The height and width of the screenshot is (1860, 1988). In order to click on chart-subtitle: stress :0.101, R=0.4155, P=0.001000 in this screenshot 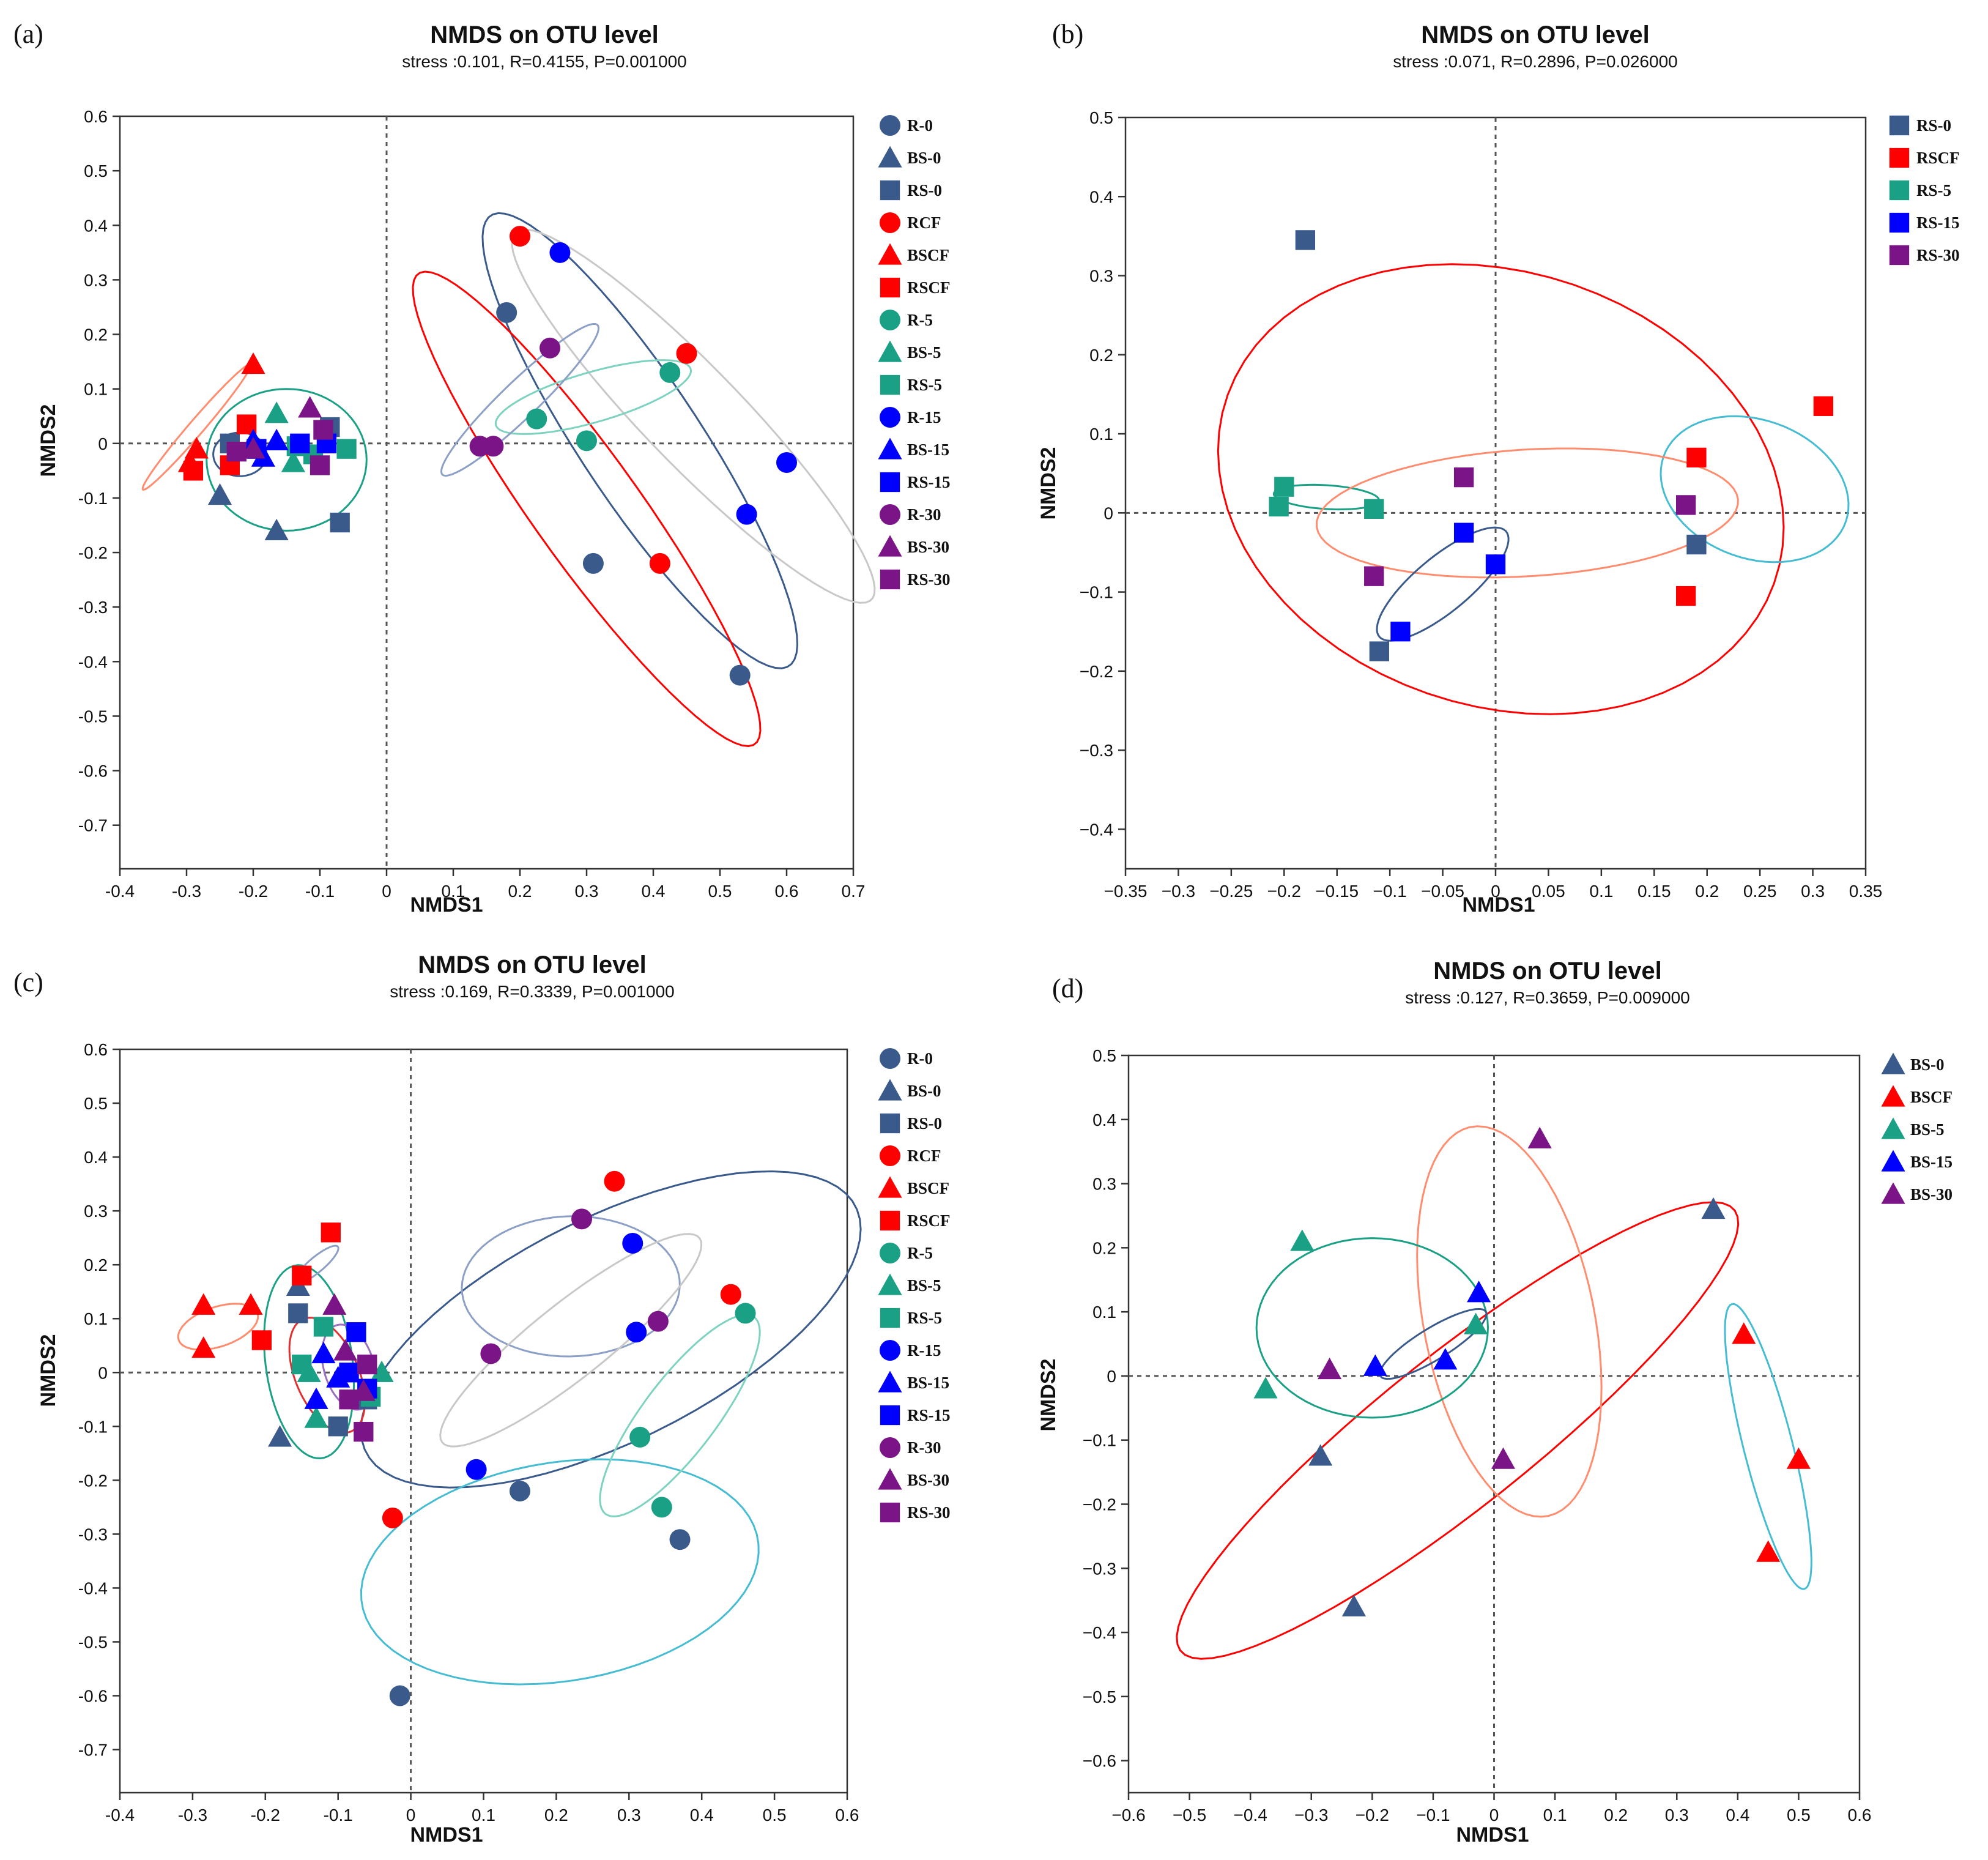, I will do `click(544, 61)`.